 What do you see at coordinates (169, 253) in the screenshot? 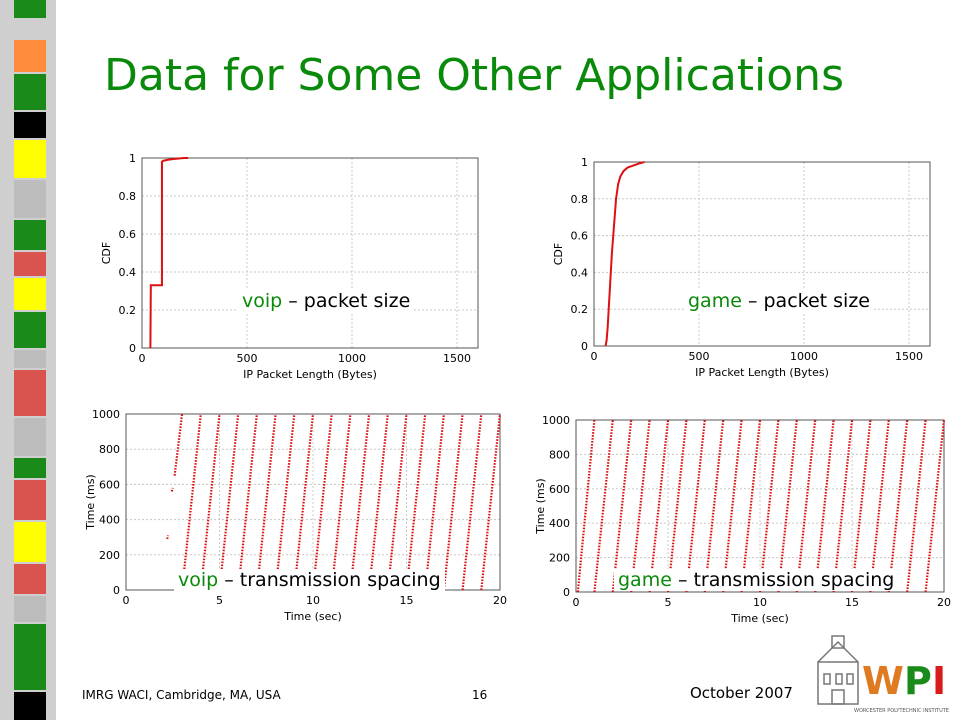
I see `cdf-line` at bounding box center [169, 253].